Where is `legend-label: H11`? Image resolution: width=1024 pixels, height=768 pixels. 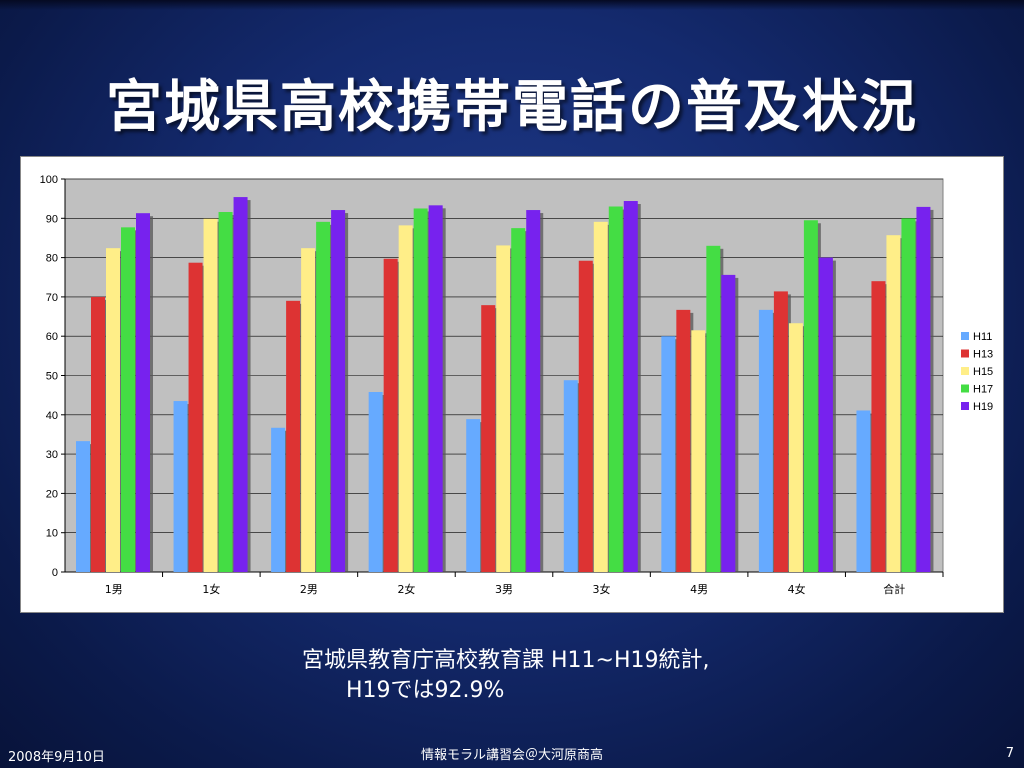
legend-label: H11 is located at coordinates (982, 337).